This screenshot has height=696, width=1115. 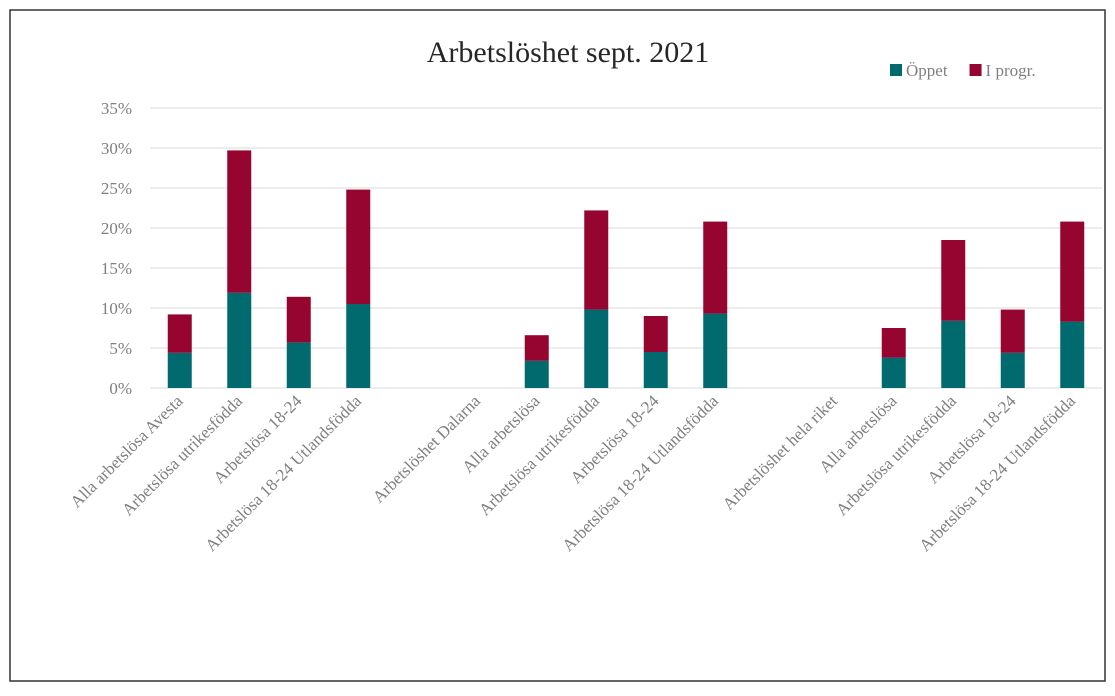 I want to click on legend-label: I progr., so click(x=1011, y=70).